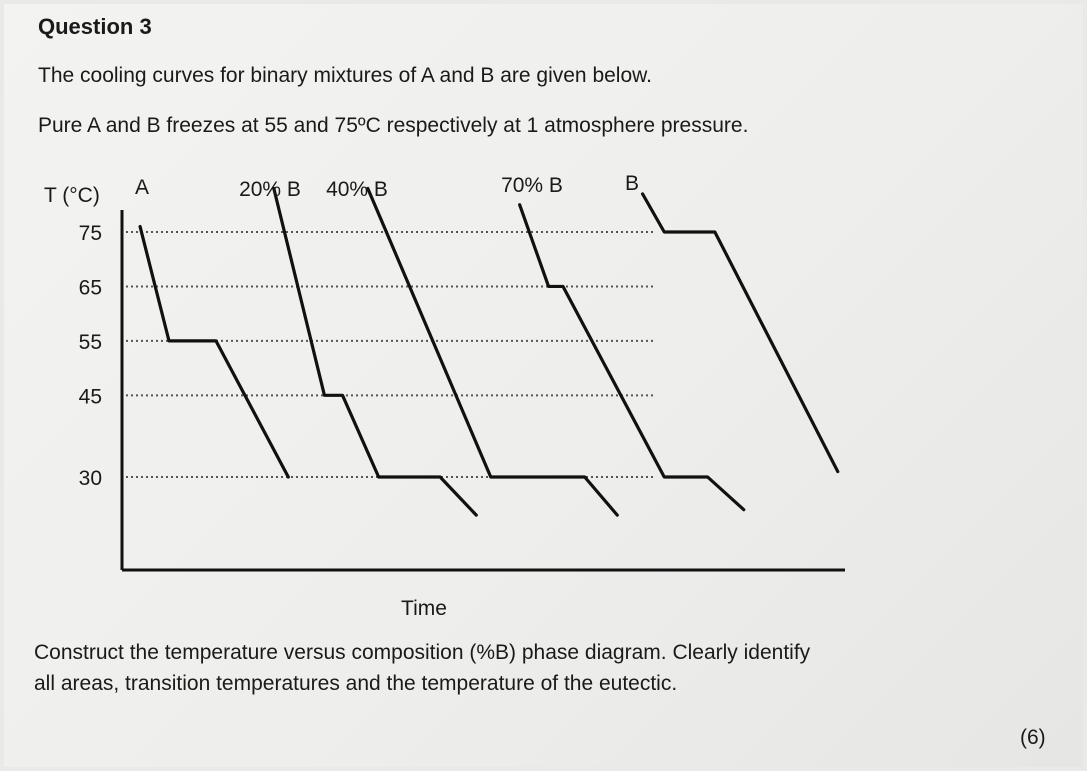 This screenshot has width=1087, height=771. Describe the element at coordinates (95, 26) in the screenshot. I see `question-title: Question 3` at that location.